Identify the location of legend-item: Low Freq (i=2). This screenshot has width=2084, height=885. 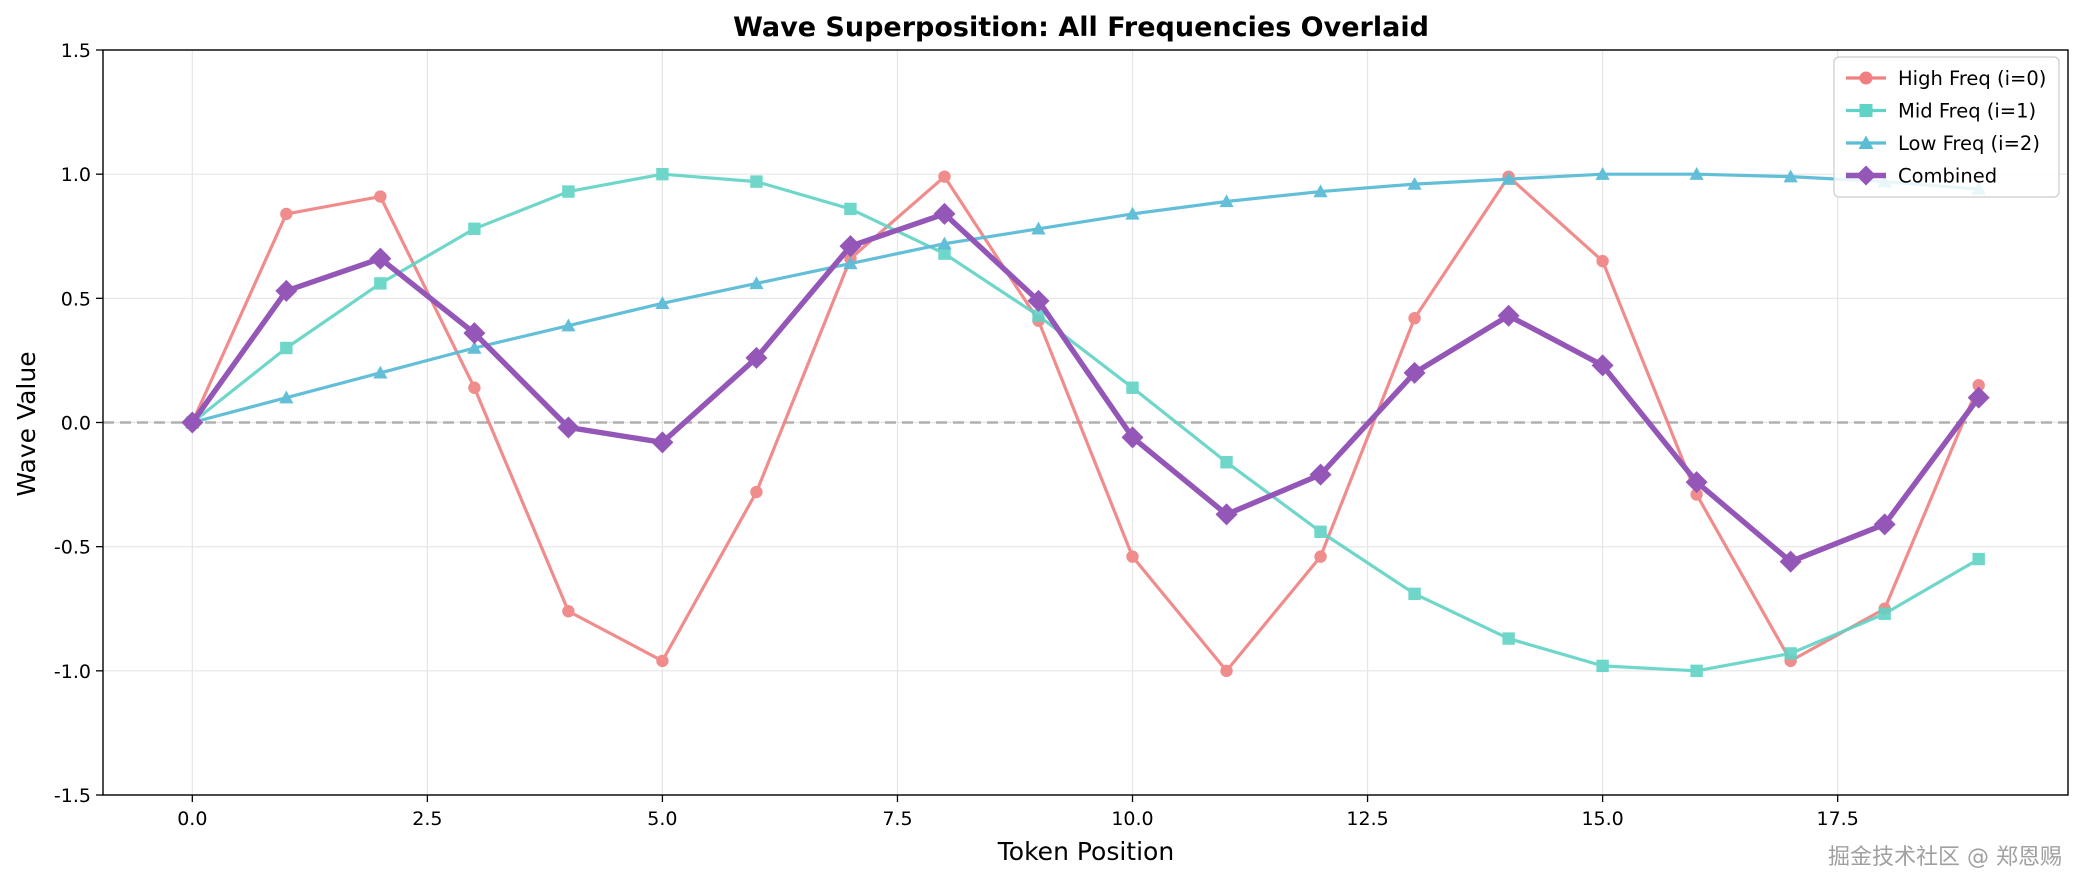
(1943, 143).